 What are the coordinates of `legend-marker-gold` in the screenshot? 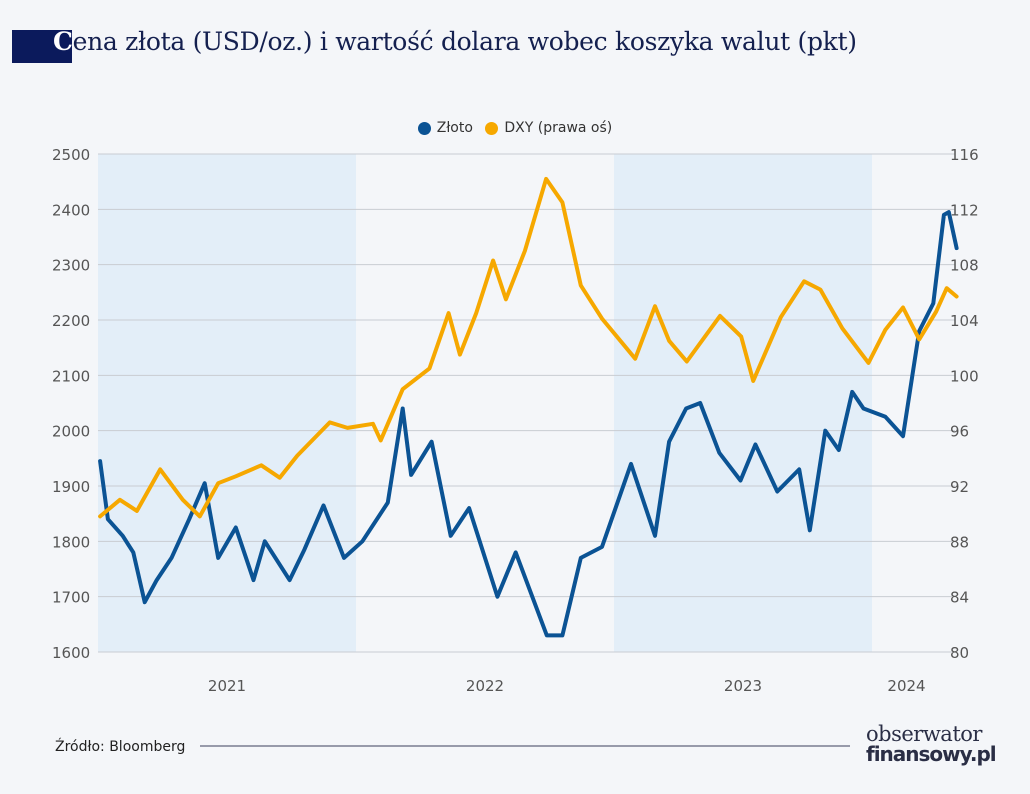 It's located at (424, 128).